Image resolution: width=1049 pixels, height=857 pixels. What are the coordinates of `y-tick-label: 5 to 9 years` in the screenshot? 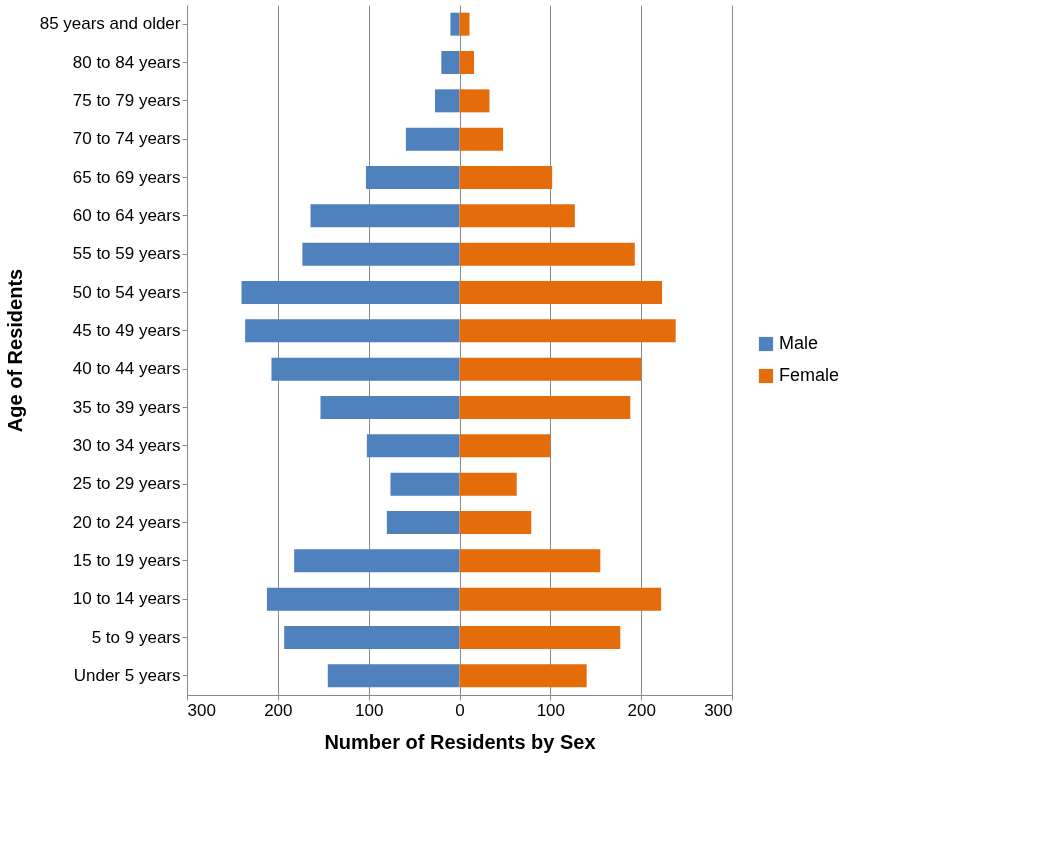 It's located at (136, 637).